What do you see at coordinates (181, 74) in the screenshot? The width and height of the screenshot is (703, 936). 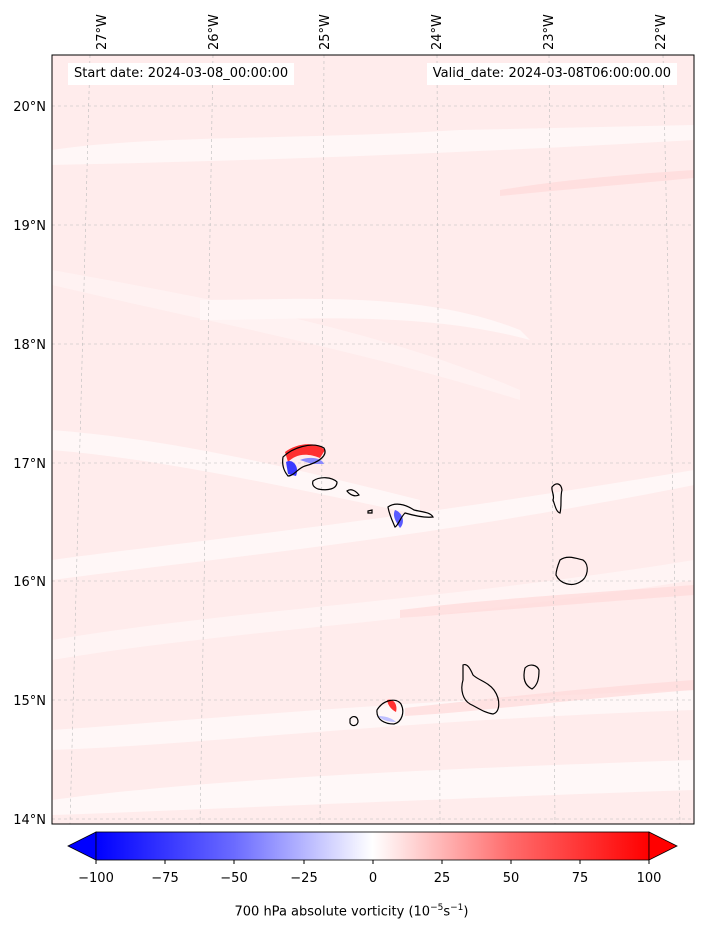 I see `start-date-label: Start date: 2024-03-08_00:00:00` at bounding box center [181, 74].